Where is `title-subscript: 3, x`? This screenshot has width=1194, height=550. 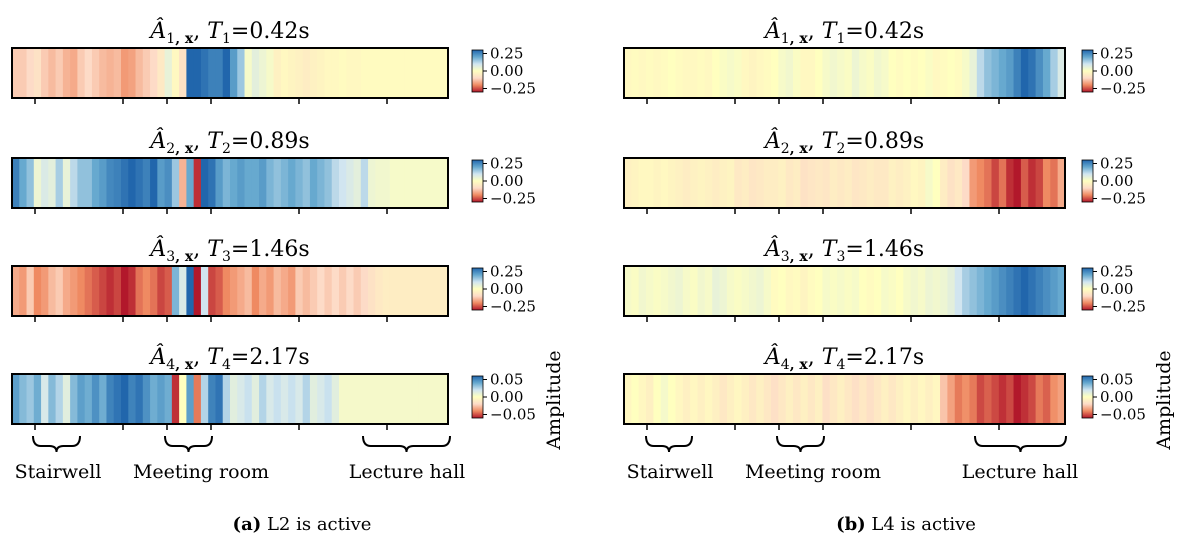 title-subscript: 3, x is located at coordinates (795, 257).